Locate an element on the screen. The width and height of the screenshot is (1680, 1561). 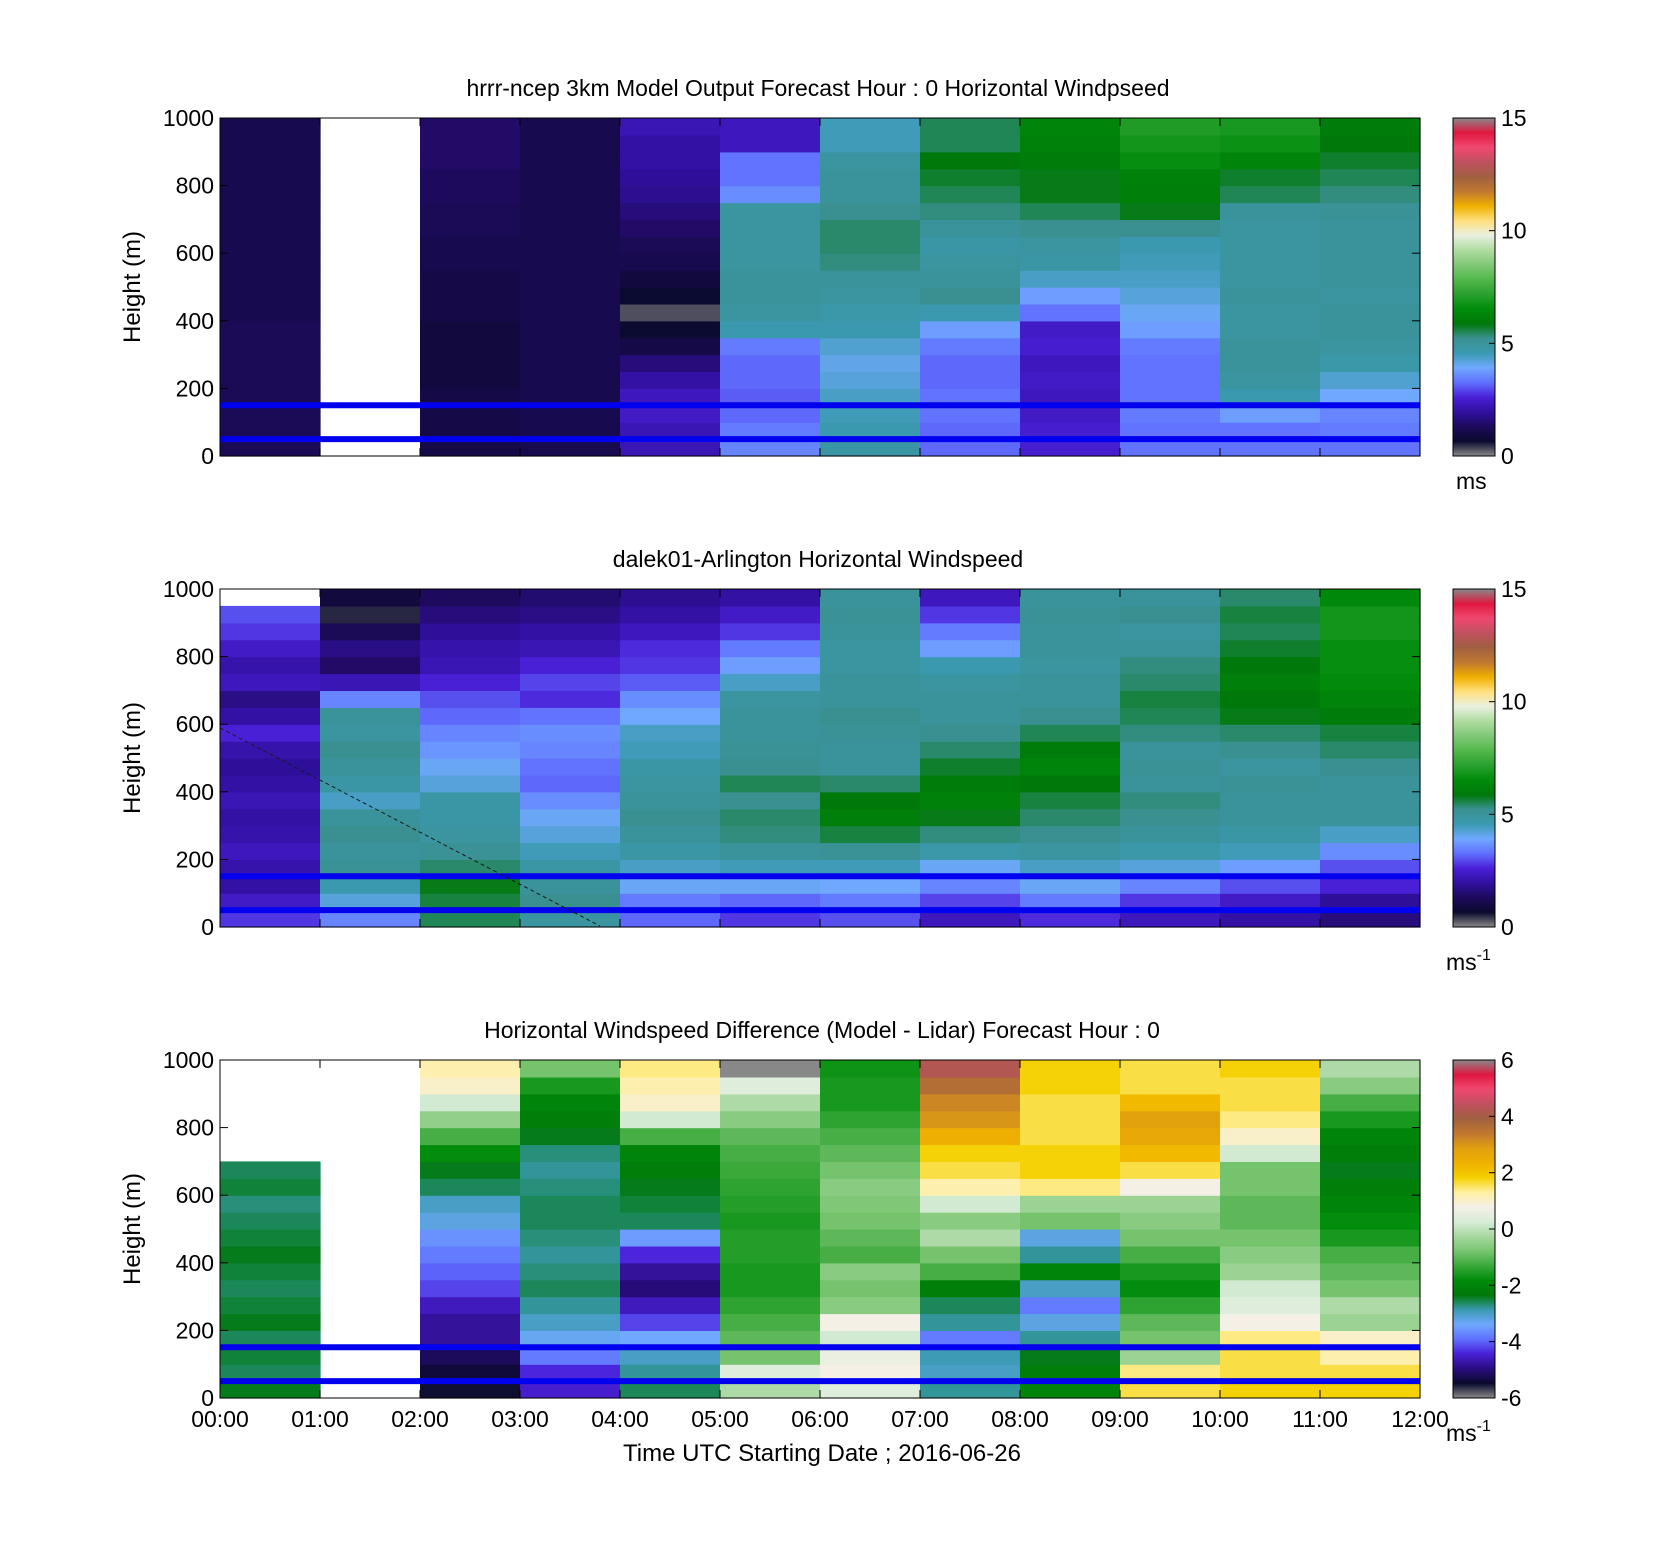
y-tick-label: 200 is located at coordinates (195, 1330).